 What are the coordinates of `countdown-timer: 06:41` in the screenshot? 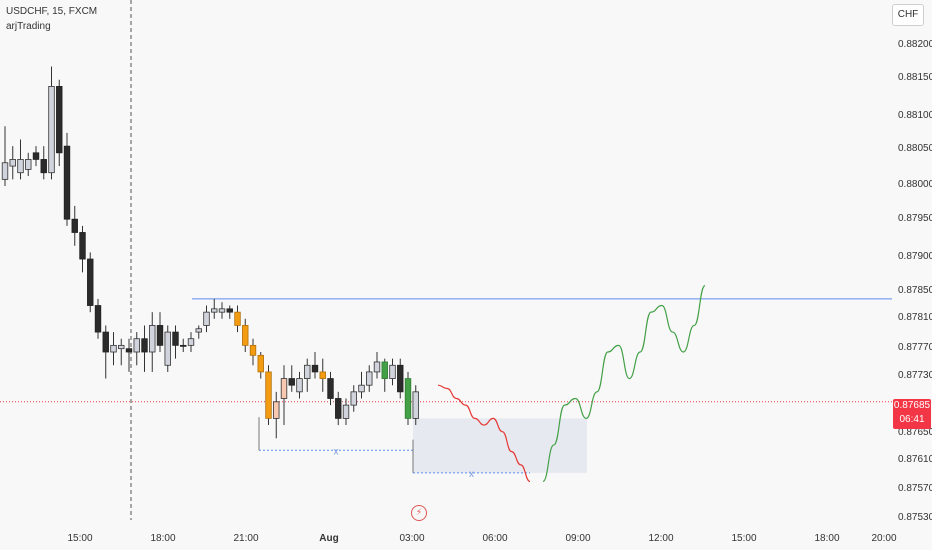 It's located at (912, 419).